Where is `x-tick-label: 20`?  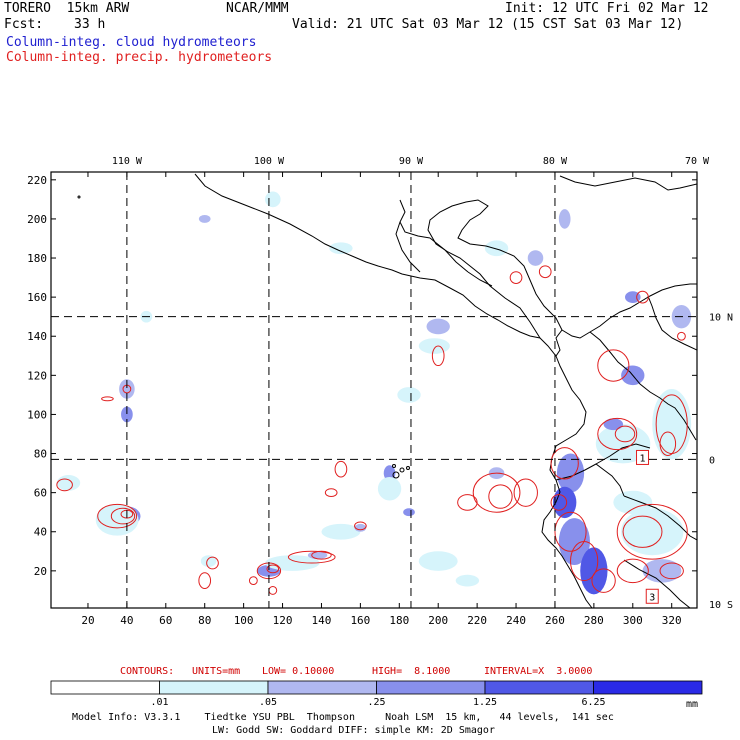 x-tick-label: 20 is located at coordinates (87, 620).